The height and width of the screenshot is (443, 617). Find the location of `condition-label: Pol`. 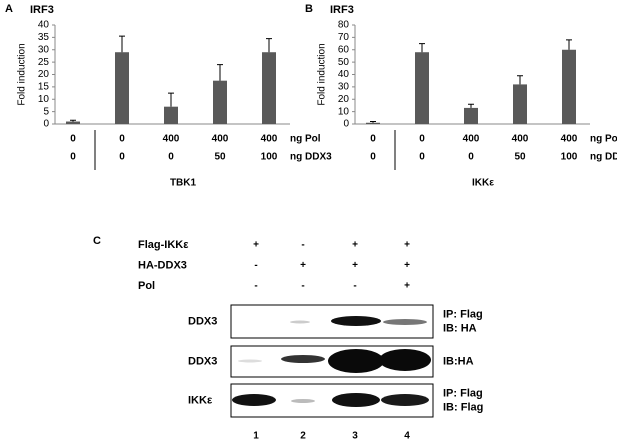

condition-label: Pol is located at coordinates (146, 286).